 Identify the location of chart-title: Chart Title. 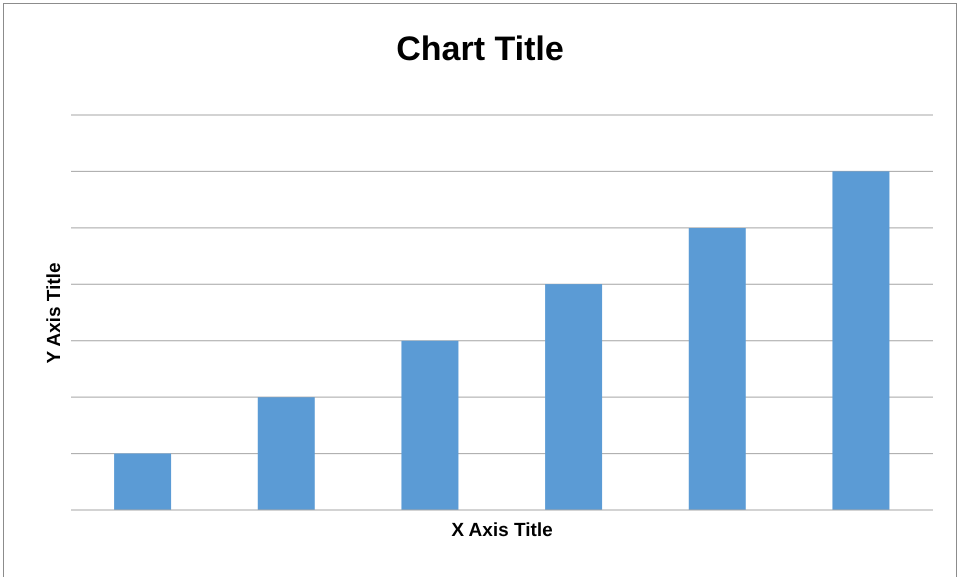
(480, 49).